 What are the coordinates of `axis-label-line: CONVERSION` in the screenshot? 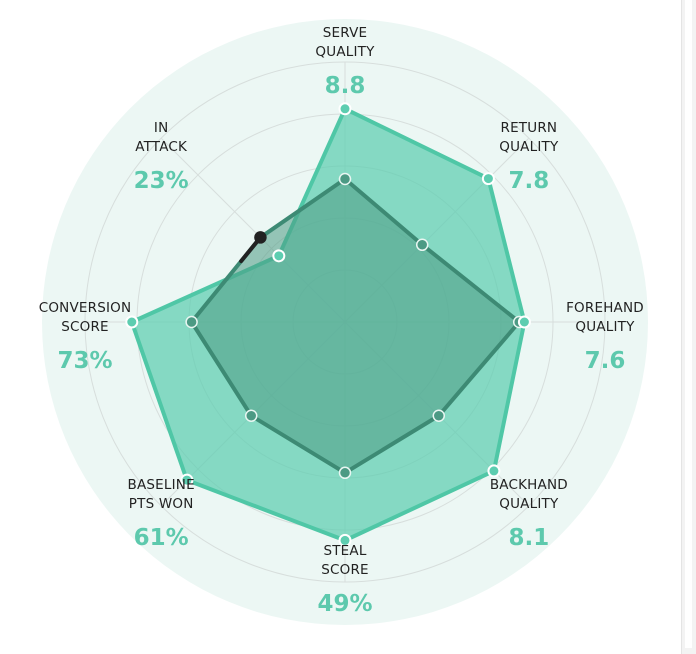 It's located at (85, 308).